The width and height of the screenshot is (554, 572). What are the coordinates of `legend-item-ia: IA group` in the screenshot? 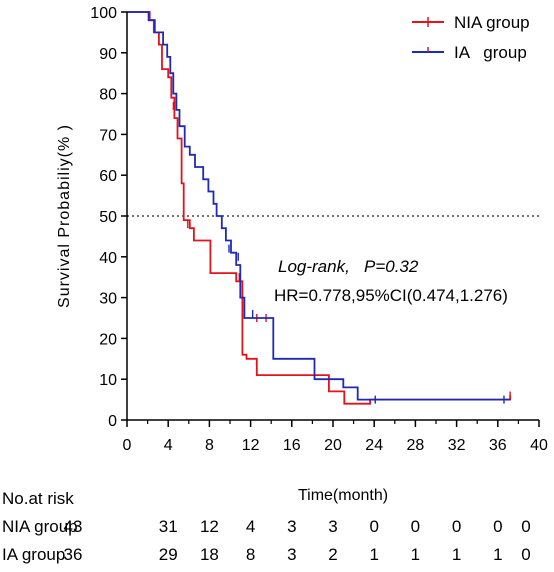 It's located at (469, 52).